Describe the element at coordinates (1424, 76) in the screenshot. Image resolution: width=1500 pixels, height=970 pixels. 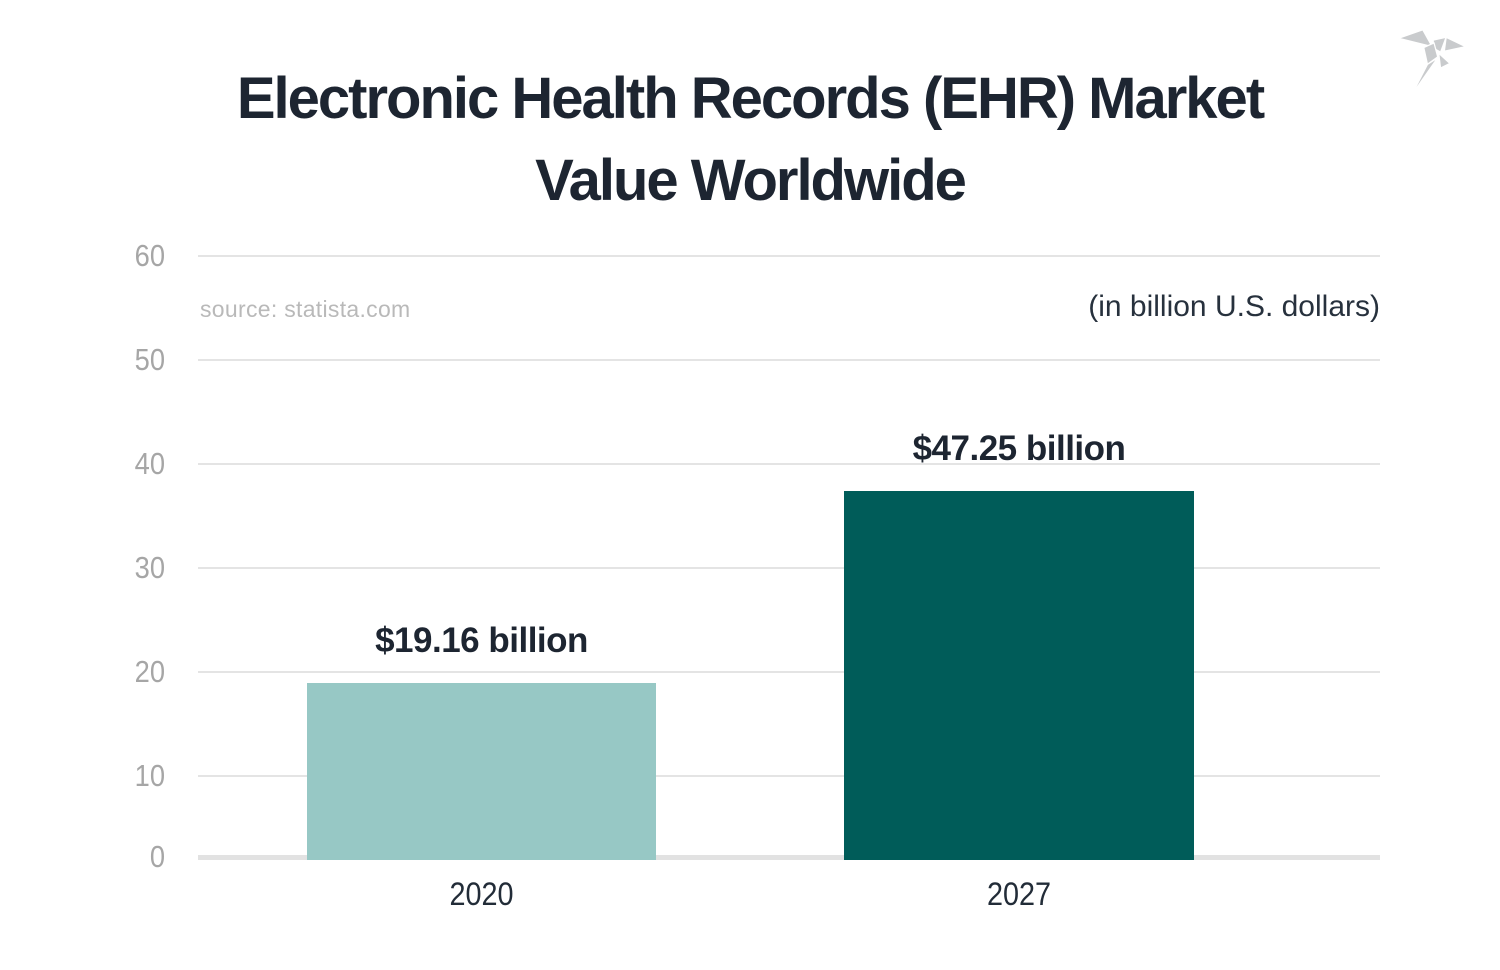
I see `bird-tail` at that location.